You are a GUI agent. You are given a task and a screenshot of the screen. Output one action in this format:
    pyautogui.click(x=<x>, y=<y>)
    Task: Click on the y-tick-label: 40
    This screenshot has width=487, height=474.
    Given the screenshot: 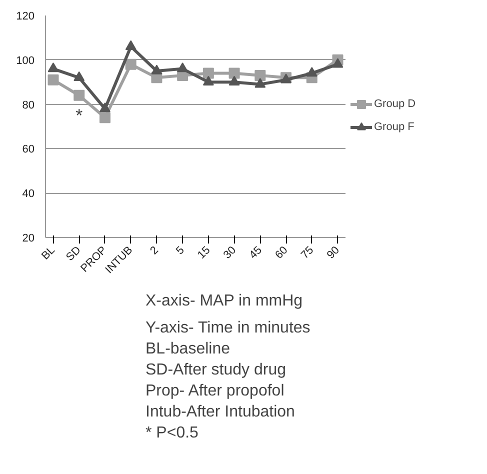 What is the action you would take?
    pyautogui.click(x=28, y=194)
    